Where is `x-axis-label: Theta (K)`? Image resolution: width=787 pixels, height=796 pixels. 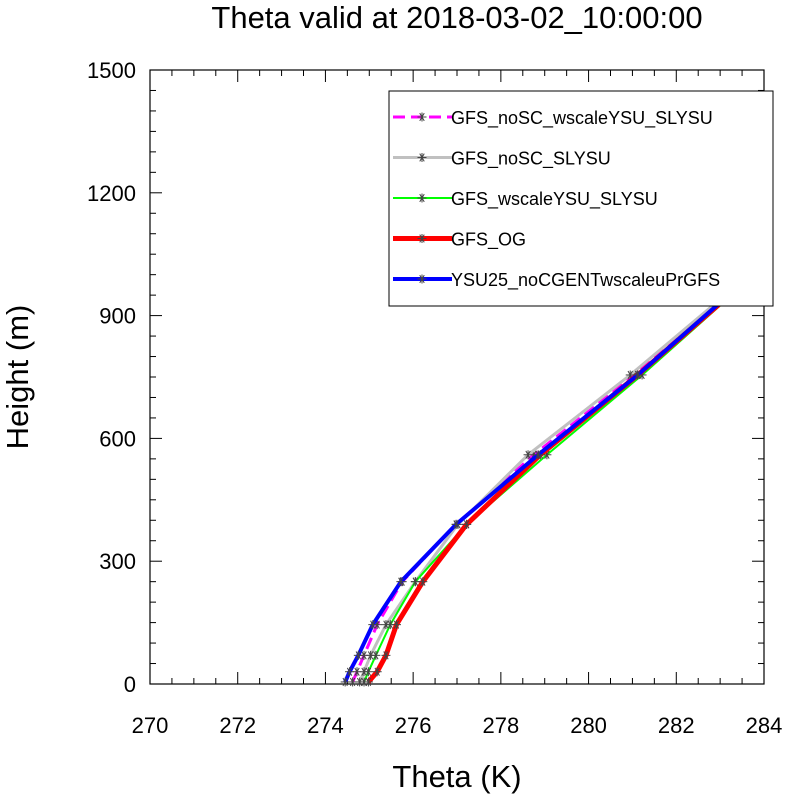
x-axis-label: Theta (K) is located at coordinates (456, 776).